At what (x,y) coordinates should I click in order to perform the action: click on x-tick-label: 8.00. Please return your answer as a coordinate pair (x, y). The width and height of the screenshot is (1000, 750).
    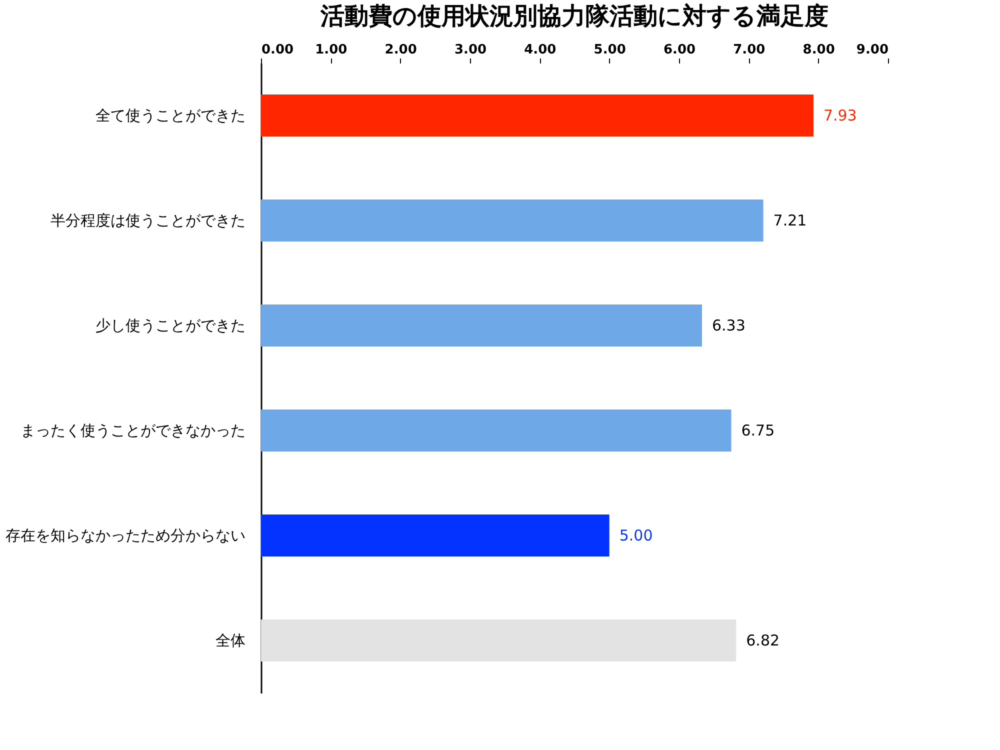
    Looking at the image, I should click on (818, 50).